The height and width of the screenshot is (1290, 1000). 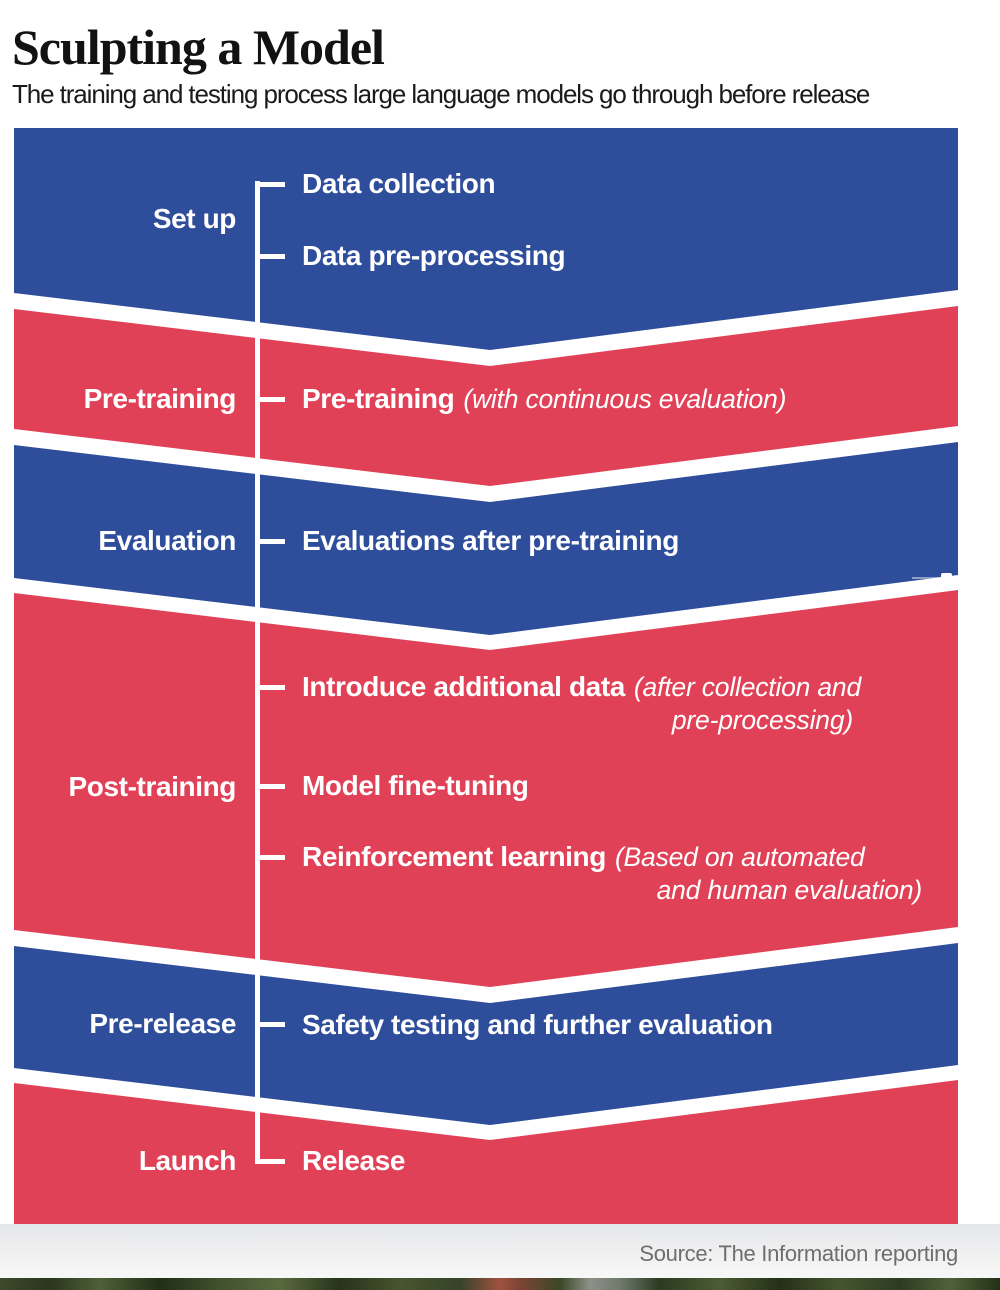 What do you see at coordinates (798, 1253) in the screenshot?
I see `source-caption: Source: The Information reporting` at bounding box center [798, 1253].